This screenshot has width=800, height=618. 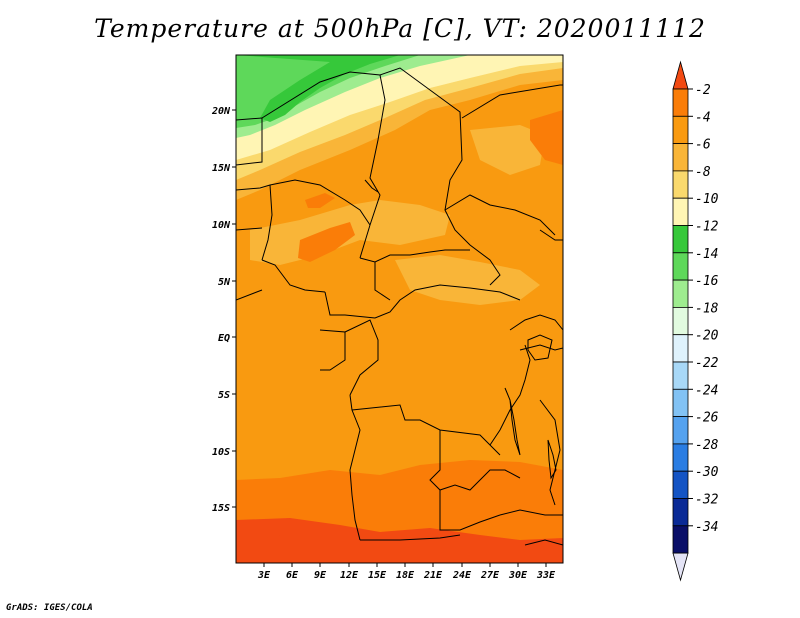 What do you see at coordinates (707, 363) in the screenshot?
I see `colorbar-label: -22` at bounding box center [707, 363].